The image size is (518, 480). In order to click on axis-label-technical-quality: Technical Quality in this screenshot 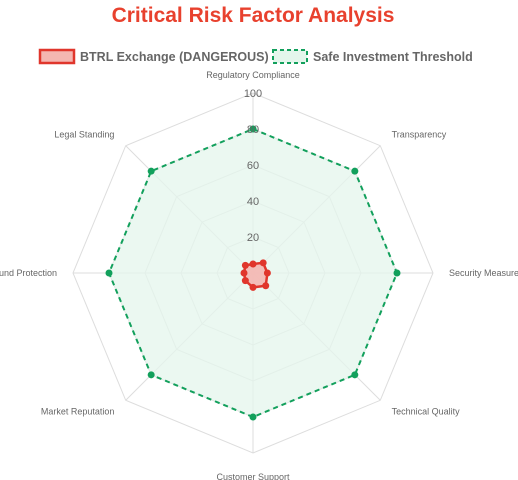, I will do `click(426, 412)`.